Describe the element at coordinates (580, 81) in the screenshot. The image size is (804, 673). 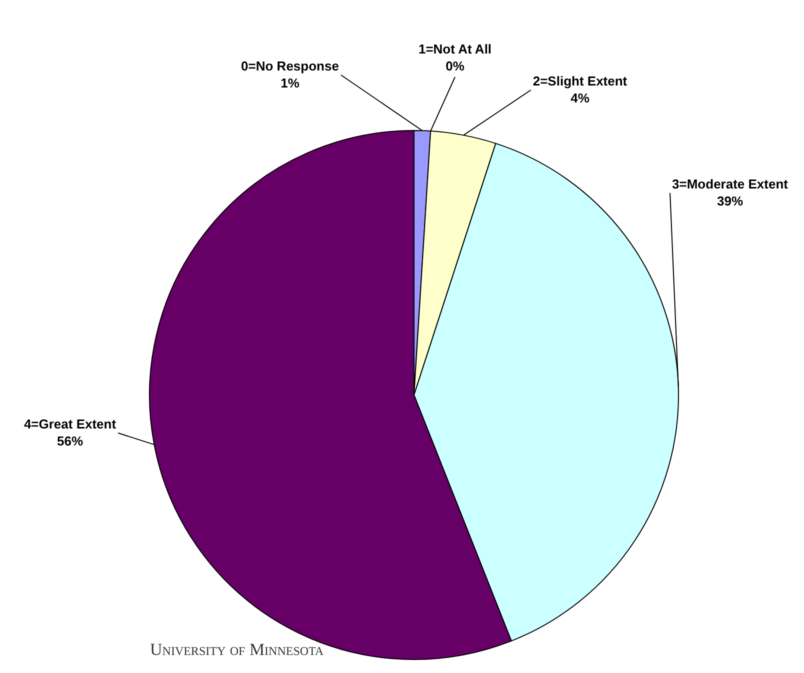
I see `slice-label: 2=Slight Extent` at that location.